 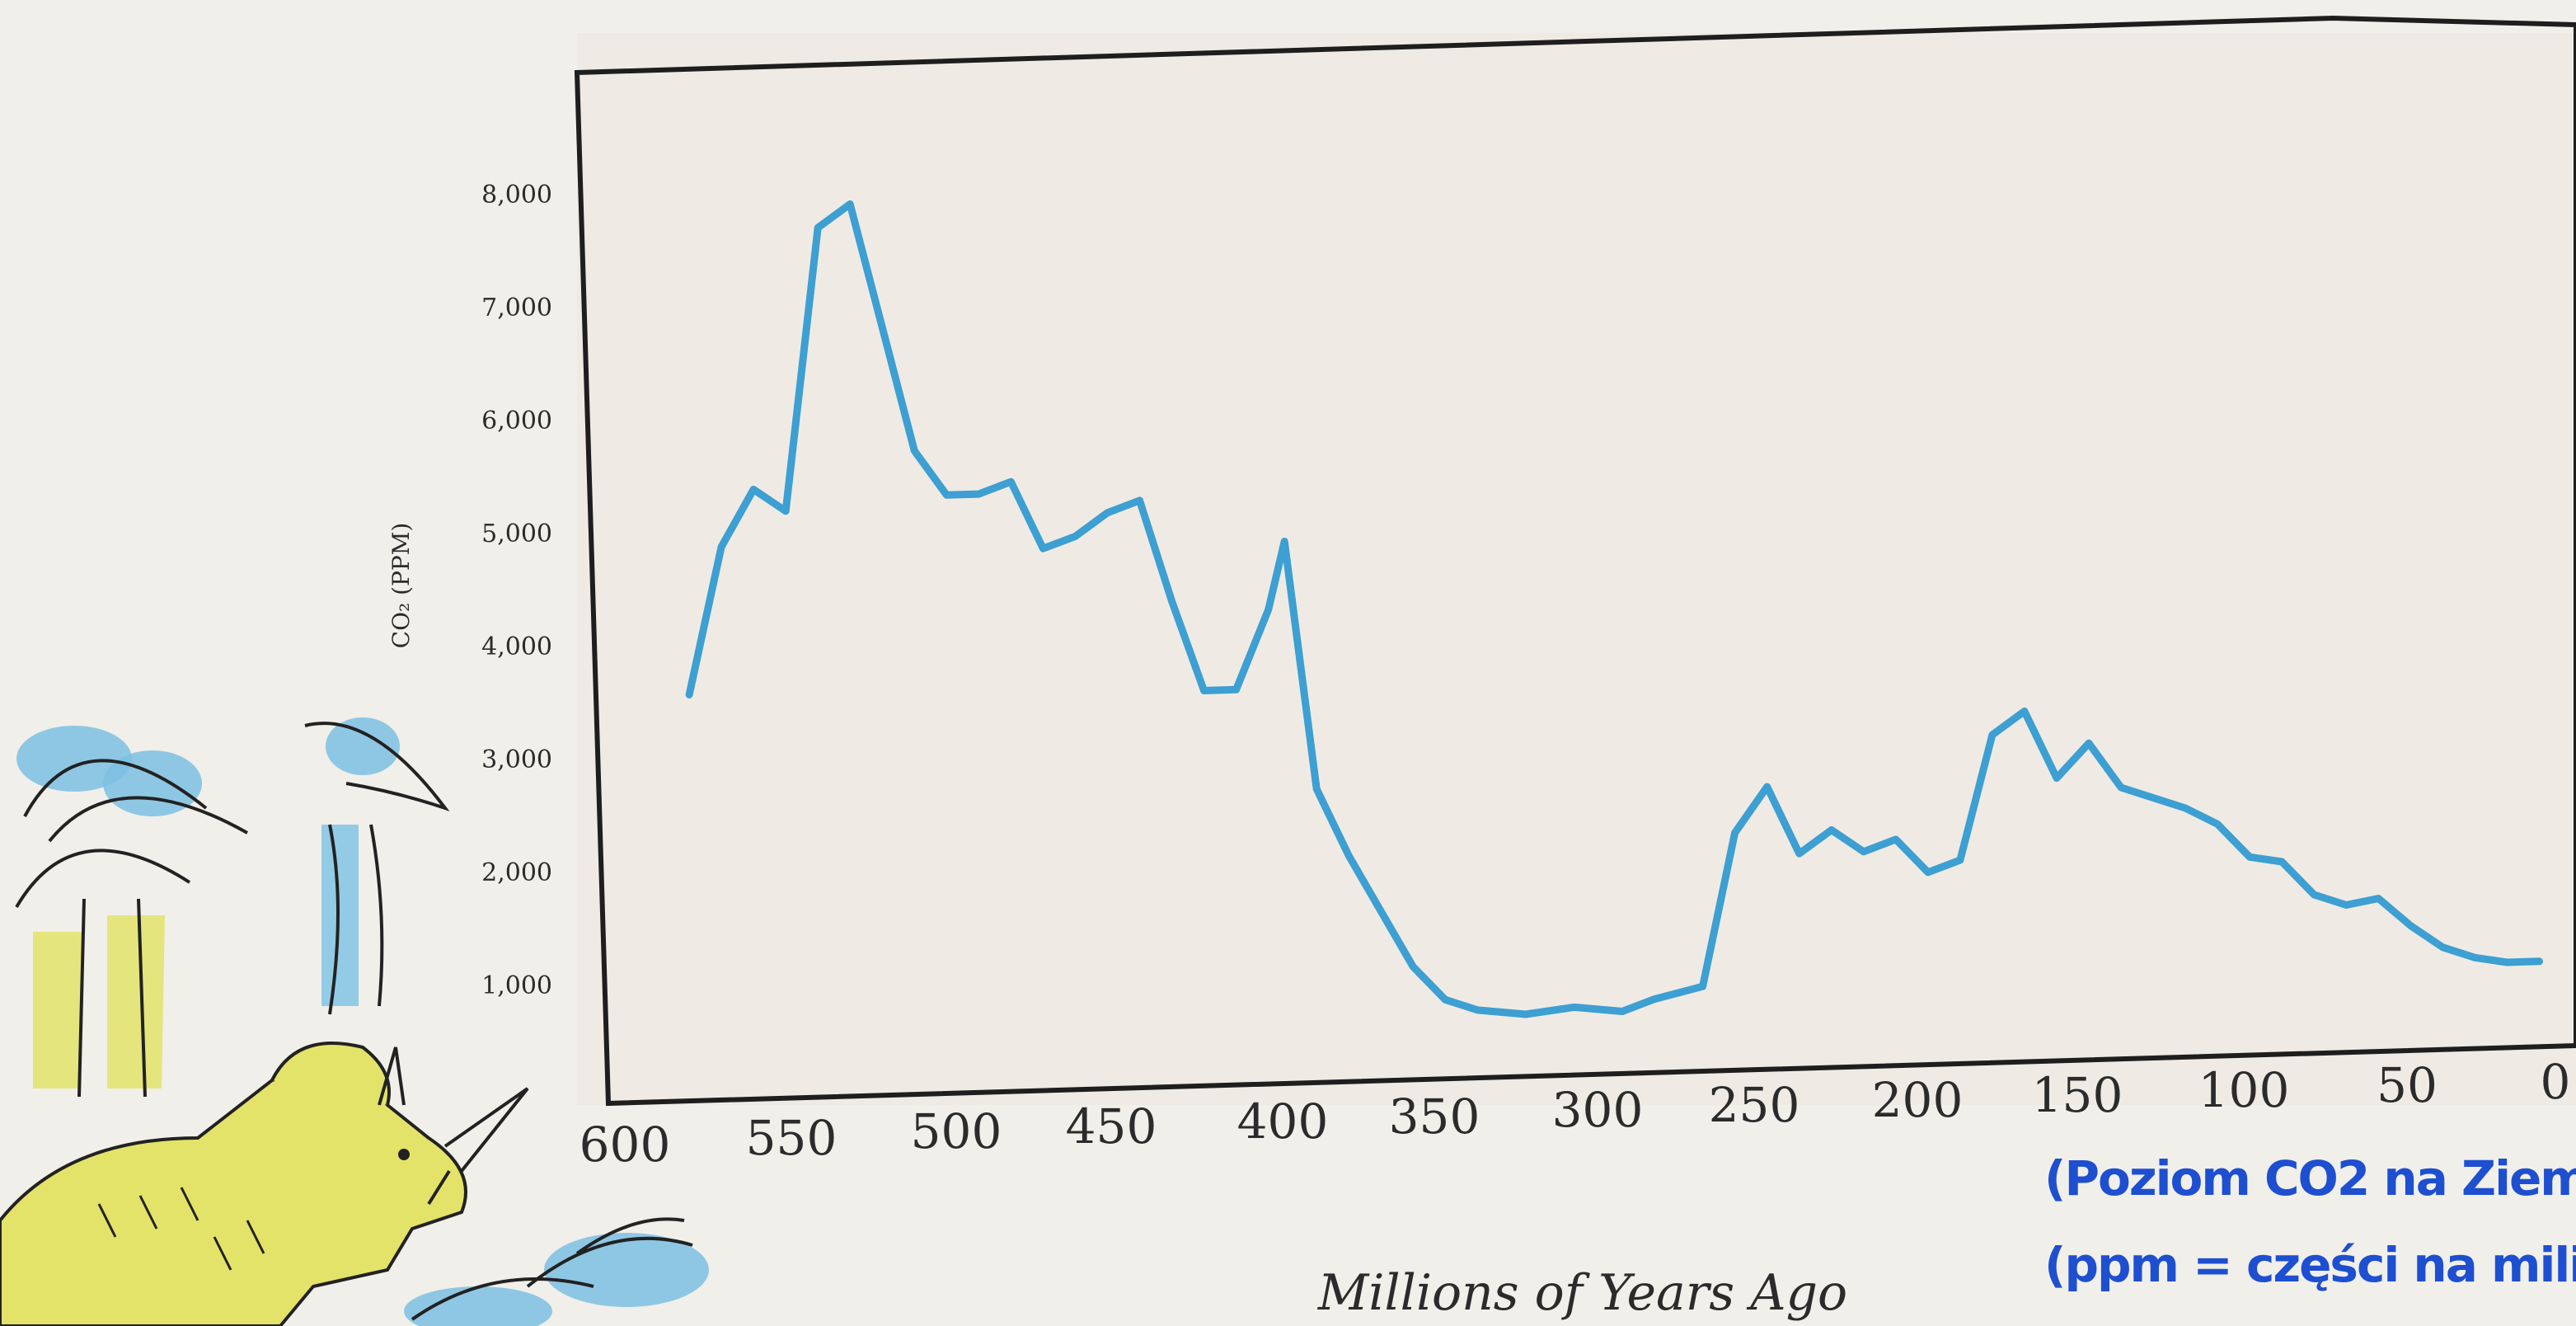 I want to click on x-axis-label: Millions of Years Ago, so click(x=1582, y=1293).